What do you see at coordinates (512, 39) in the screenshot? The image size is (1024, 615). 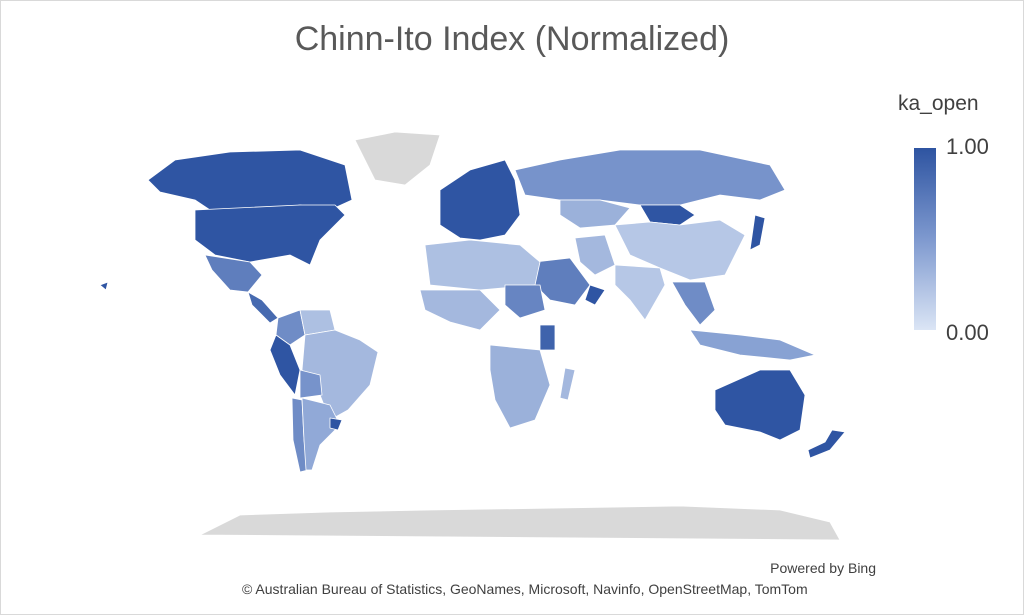 I see `chart-title: Chinn-Ito Index (Normalized)` at bounding box center [512, 39].